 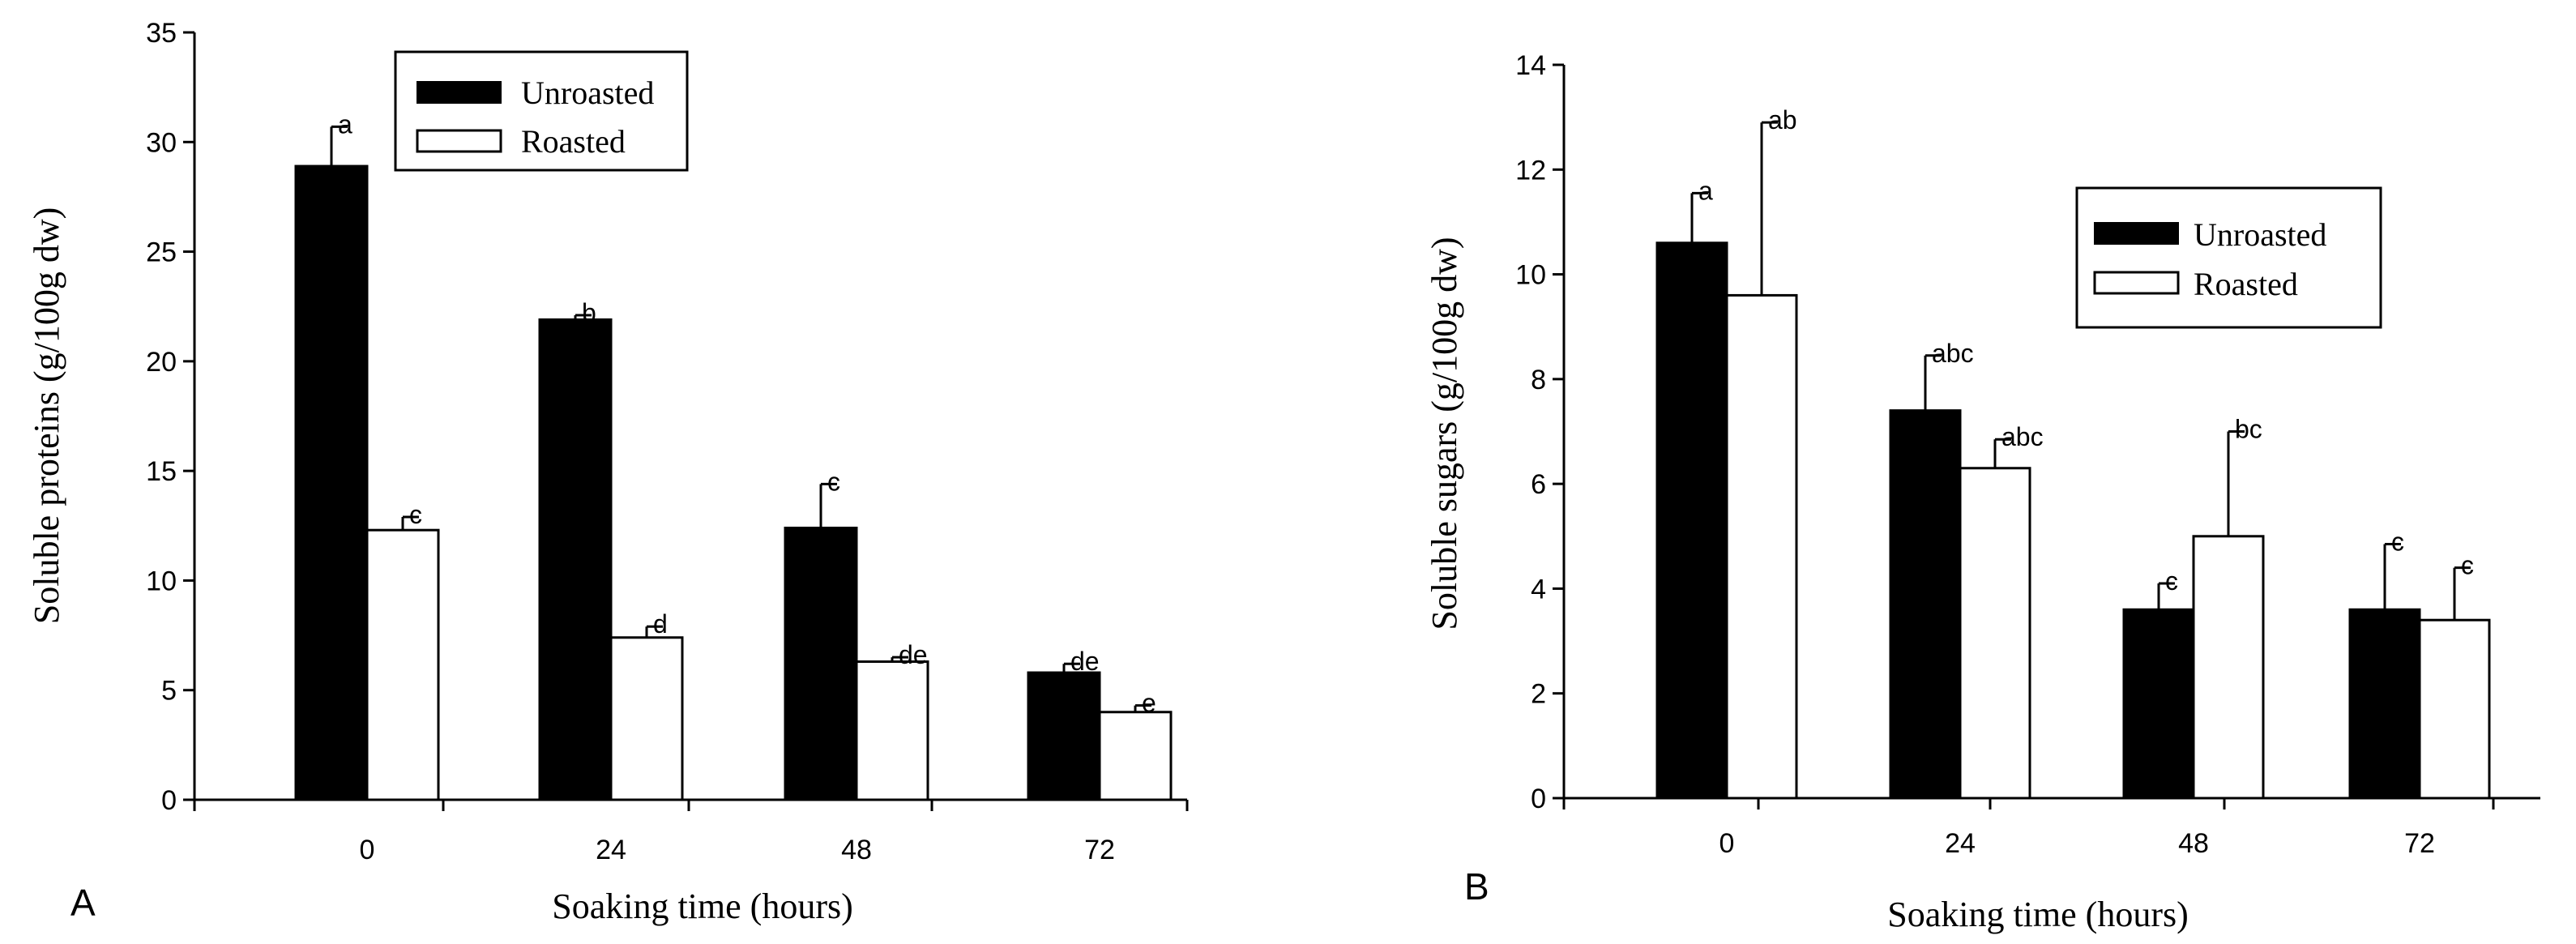 What do you see at coordinates (2136, 234) in the screenshot?
I see `panel-b-legend-swatch-unroasted` at bounding box center [2136, 234].